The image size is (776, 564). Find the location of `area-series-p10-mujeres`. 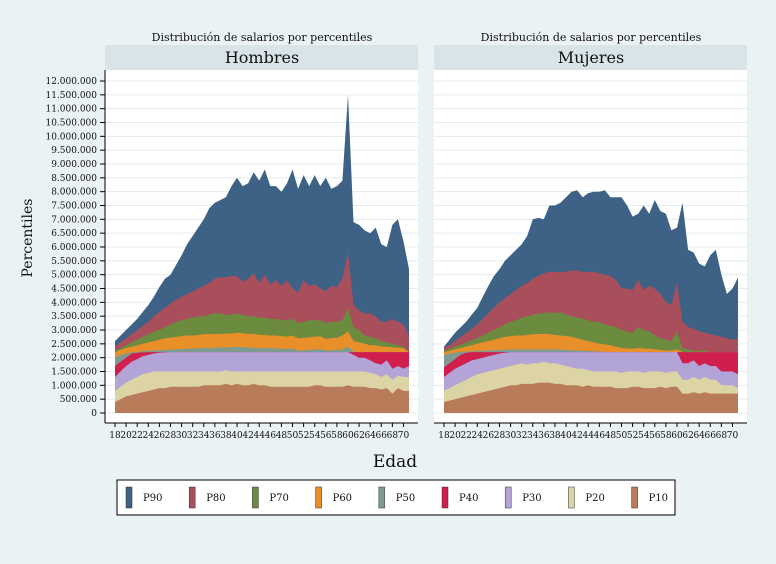

area-series-p10-mujeres is located at coordinates (591, 397).